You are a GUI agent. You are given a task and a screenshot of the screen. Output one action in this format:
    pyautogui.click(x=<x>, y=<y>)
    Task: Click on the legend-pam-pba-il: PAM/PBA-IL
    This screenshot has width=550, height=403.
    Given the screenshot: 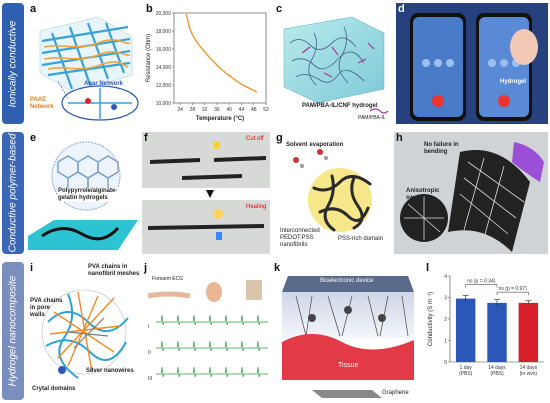 What is the action you would take?
    pyautogui.click(x=372, y=118)
    